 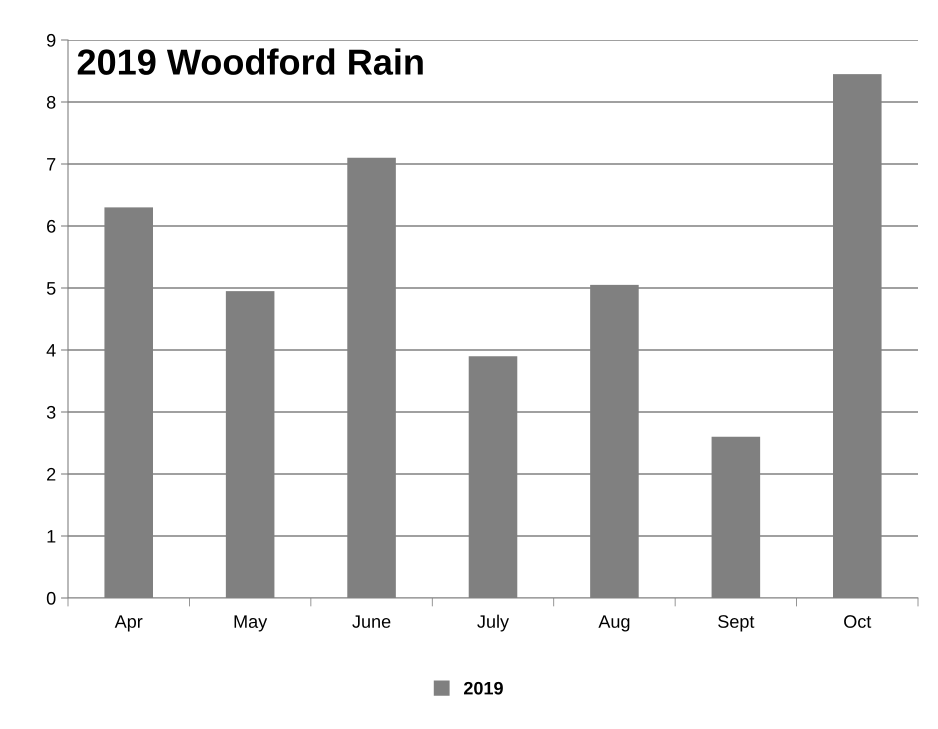 I want to click on y-tick-label: 2, so click(x=51, y=474).